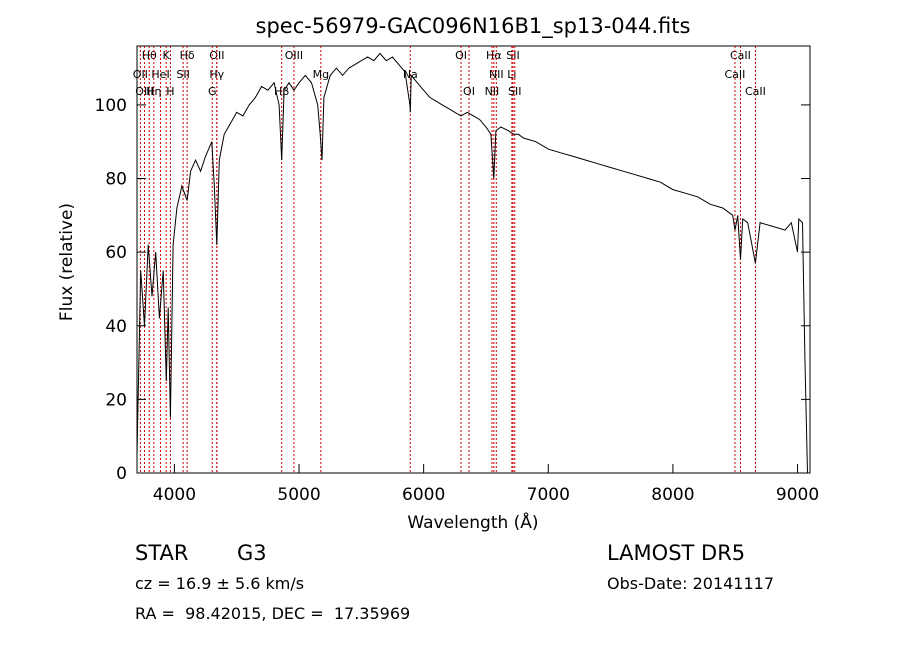 This screenshot has height=649, width=900. Describe the element at coordinates (797, 495) in the screenshot. I see `x-tick-label: 9000` at that location.